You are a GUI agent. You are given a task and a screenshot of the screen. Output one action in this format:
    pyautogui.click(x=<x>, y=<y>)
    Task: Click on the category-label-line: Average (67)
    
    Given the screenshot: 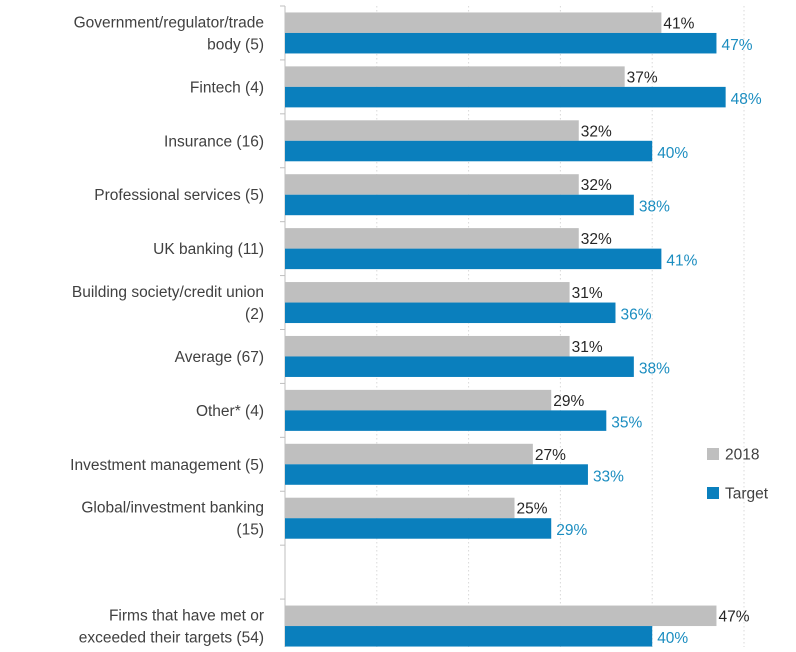 What is the action you would take?
    pyautogui.click(x=219, y=357)
    